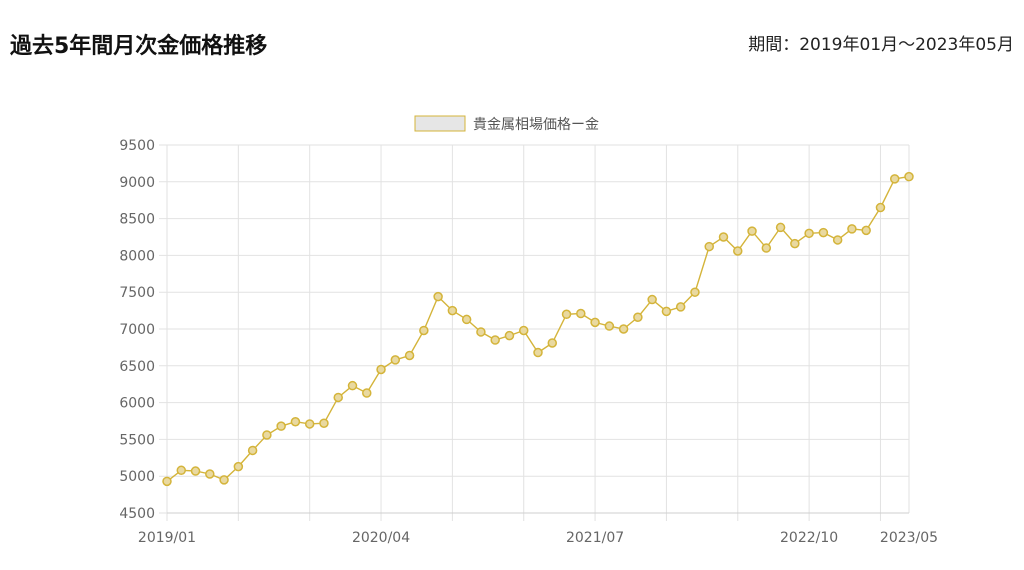 This screenshot has height=570, width=1024. Describe the element at coordinates (536, 125) in the screenshot. I see `legend-label: 貴金属相場価格ー金` at that location.